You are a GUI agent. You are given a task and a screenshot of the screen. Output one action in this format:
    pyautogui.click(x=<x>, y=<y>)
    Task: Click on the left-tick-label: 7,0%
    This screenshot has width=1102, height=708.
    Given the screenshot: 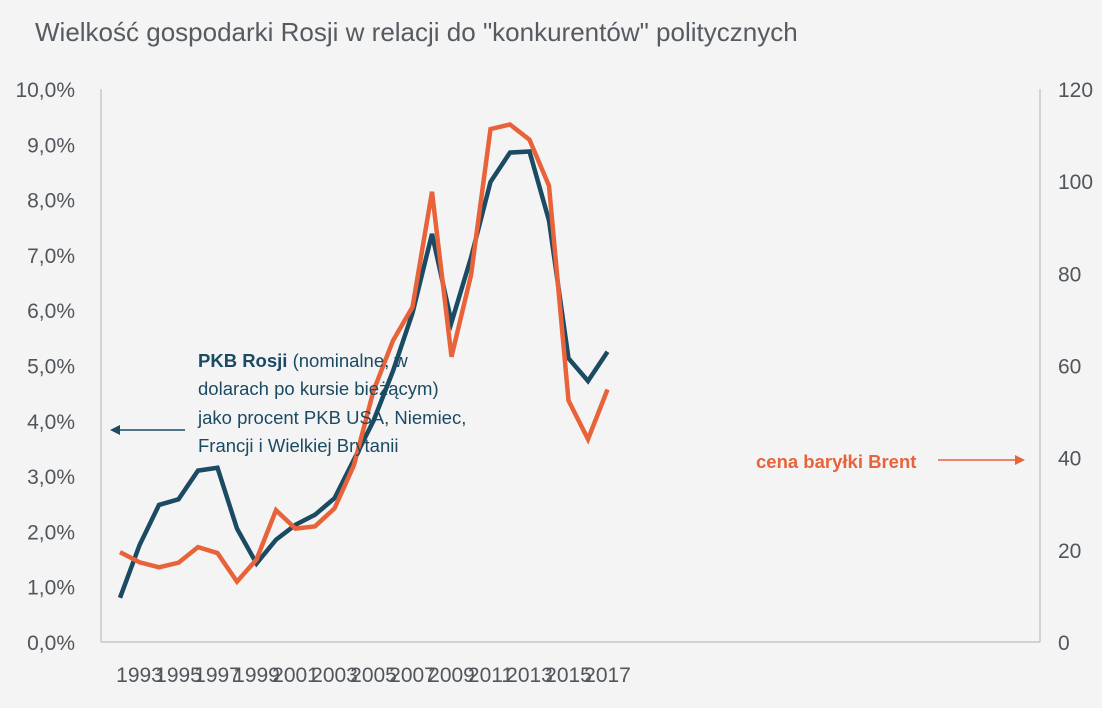 What is the action you would take?
    pyautogui.click(x=51, y=256)
    